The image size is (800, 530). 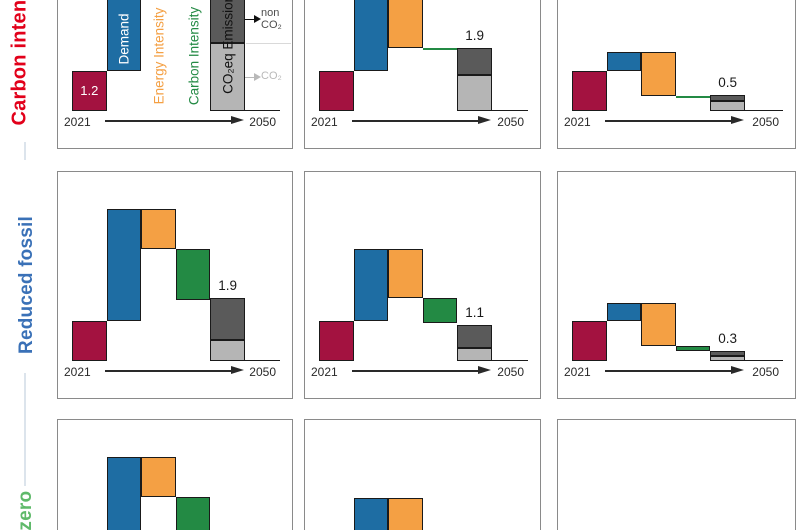 I want to click on non-co2-annotation-line1: non, so click(x=270, y=13).